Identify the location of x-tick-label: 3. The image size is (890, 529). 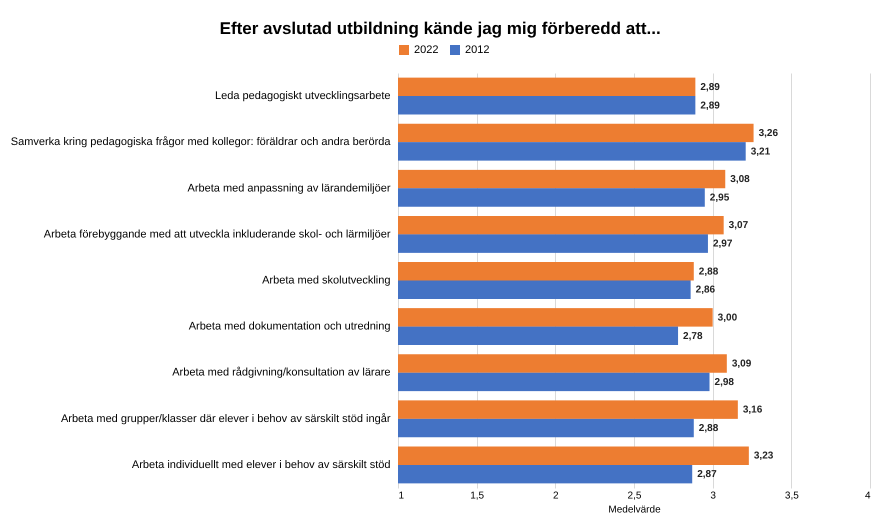
(713, 496).